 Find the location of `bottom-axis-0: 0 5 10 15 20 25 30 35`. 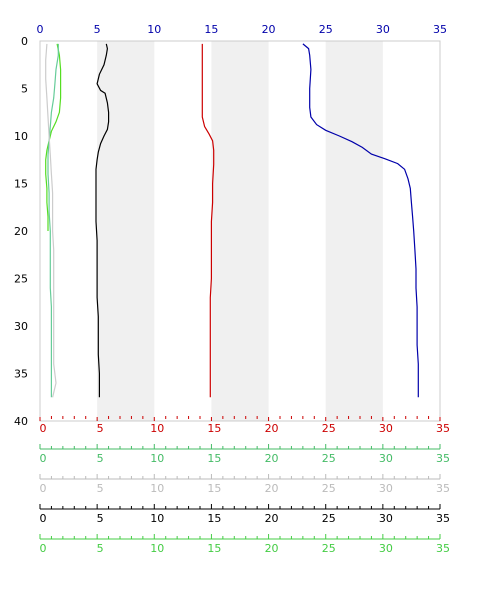

bottom-axis-0: 0 5 10 15 20 25 30 35 is located at coordinates (244, 425).